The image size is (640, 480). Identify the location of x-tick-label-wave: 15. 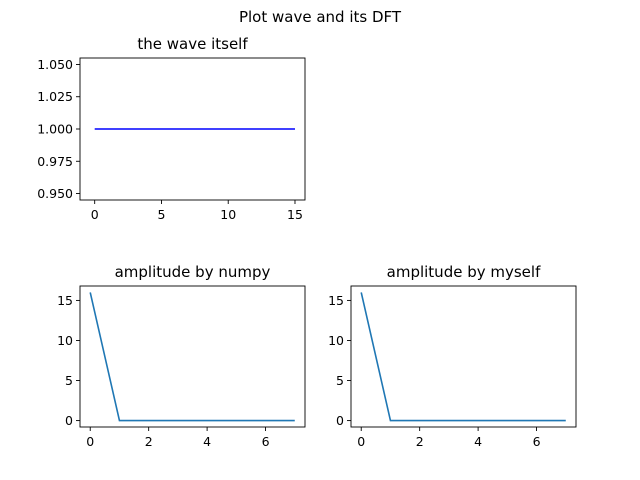
(295, 214).